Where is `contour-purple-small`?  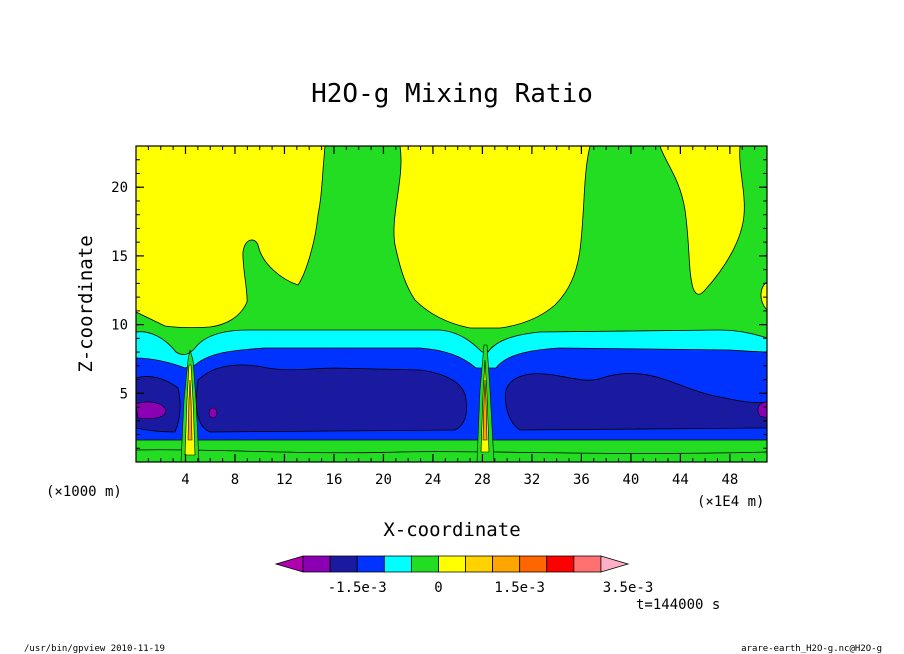 contour-purple-small is located at coordinates (213, 413).